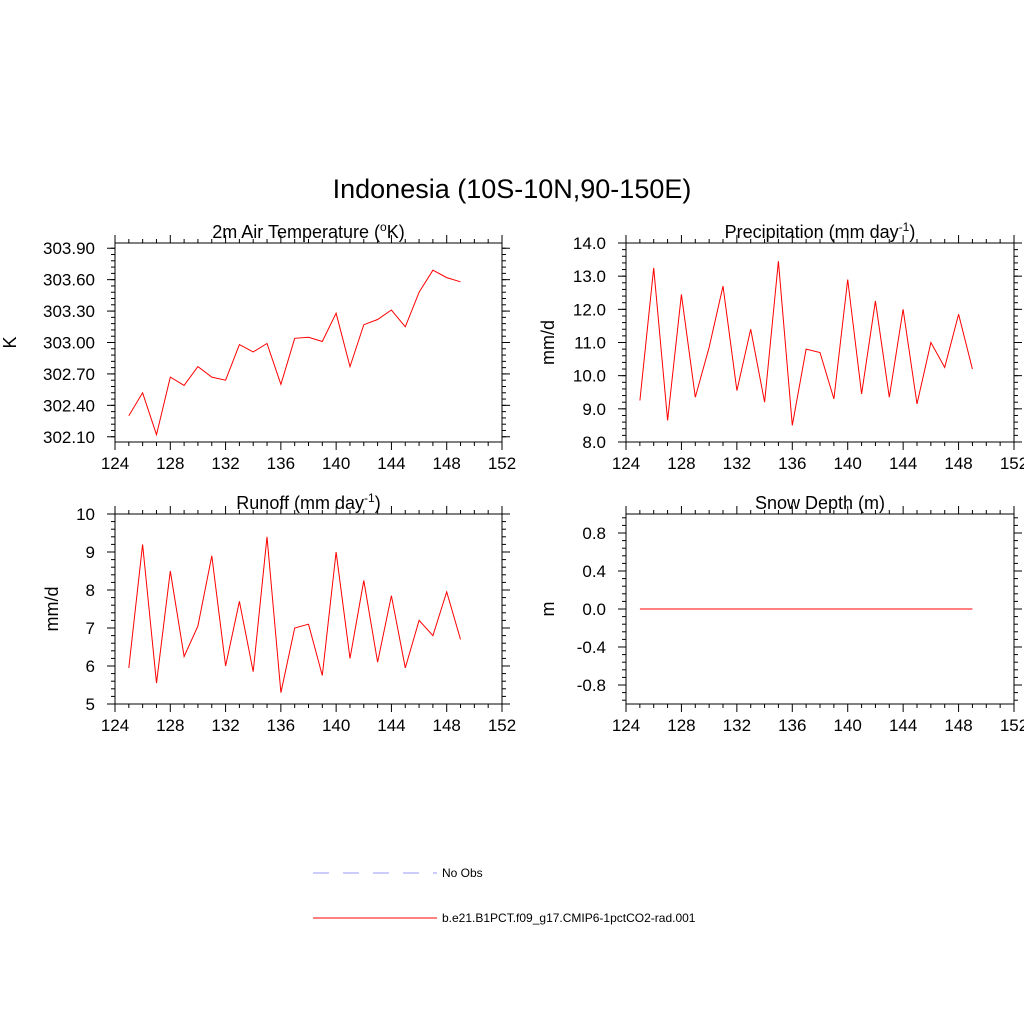 The width and height of the screenshot is (1024, 1024). Describe the element at coordinates (69, 437) in the screenshot. I see `y-tick-label: 302.10` at that location.